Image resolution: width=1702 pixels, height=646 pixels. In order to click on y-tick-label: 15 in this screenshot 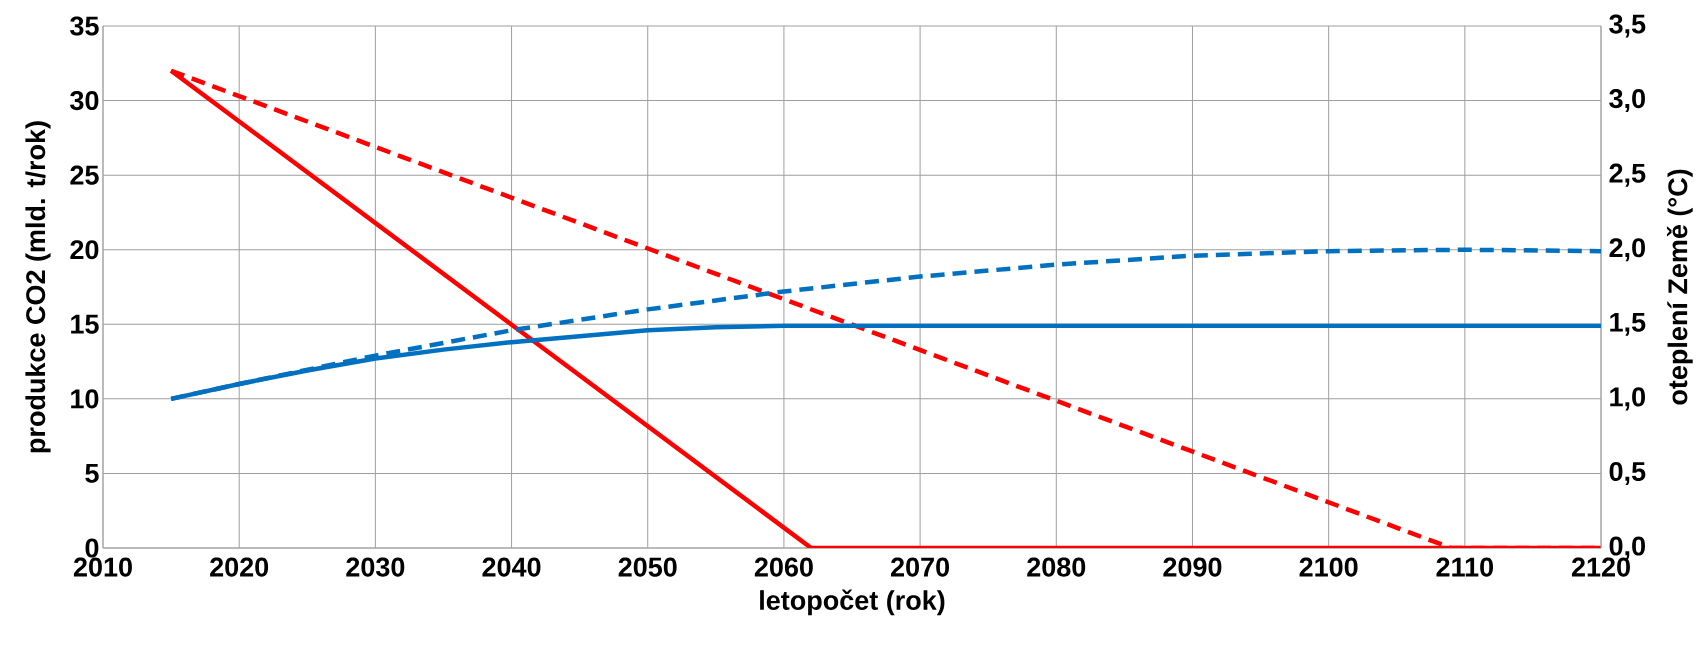, I will do `click(85, 324)`.